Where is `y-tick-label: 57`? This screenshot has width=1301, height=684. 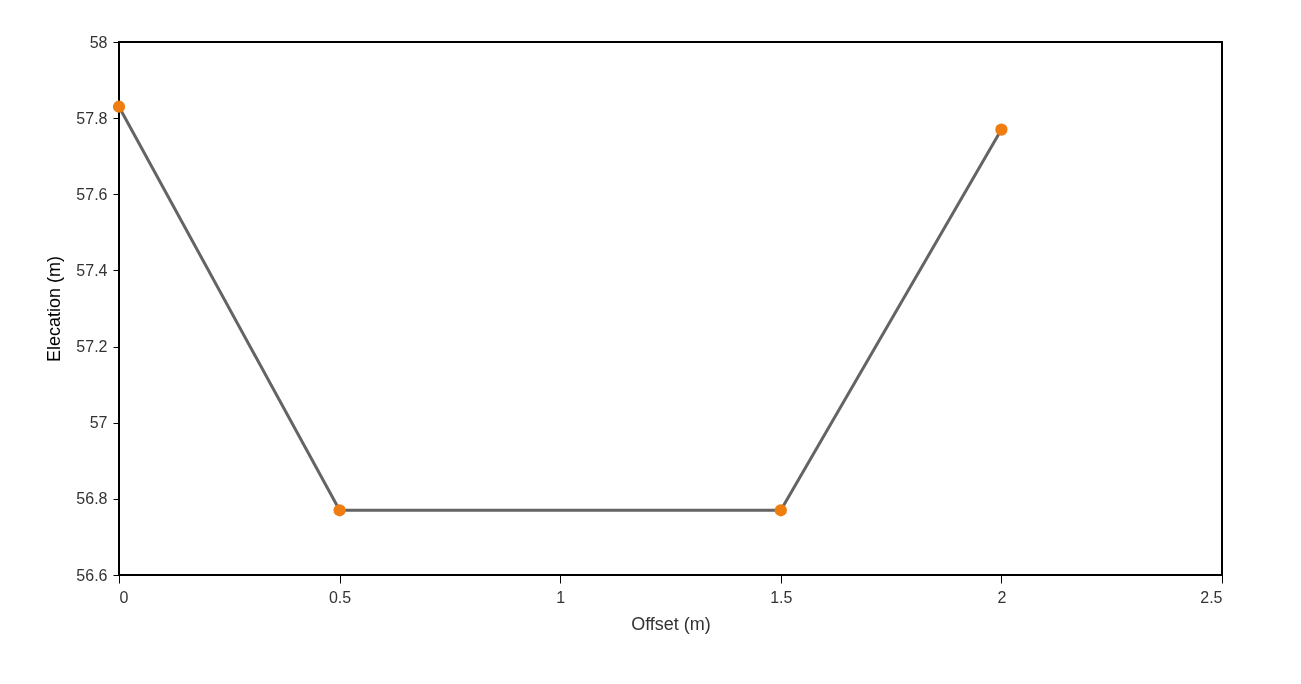 y-tick-label: 57 is located at coordinates (98, 423).